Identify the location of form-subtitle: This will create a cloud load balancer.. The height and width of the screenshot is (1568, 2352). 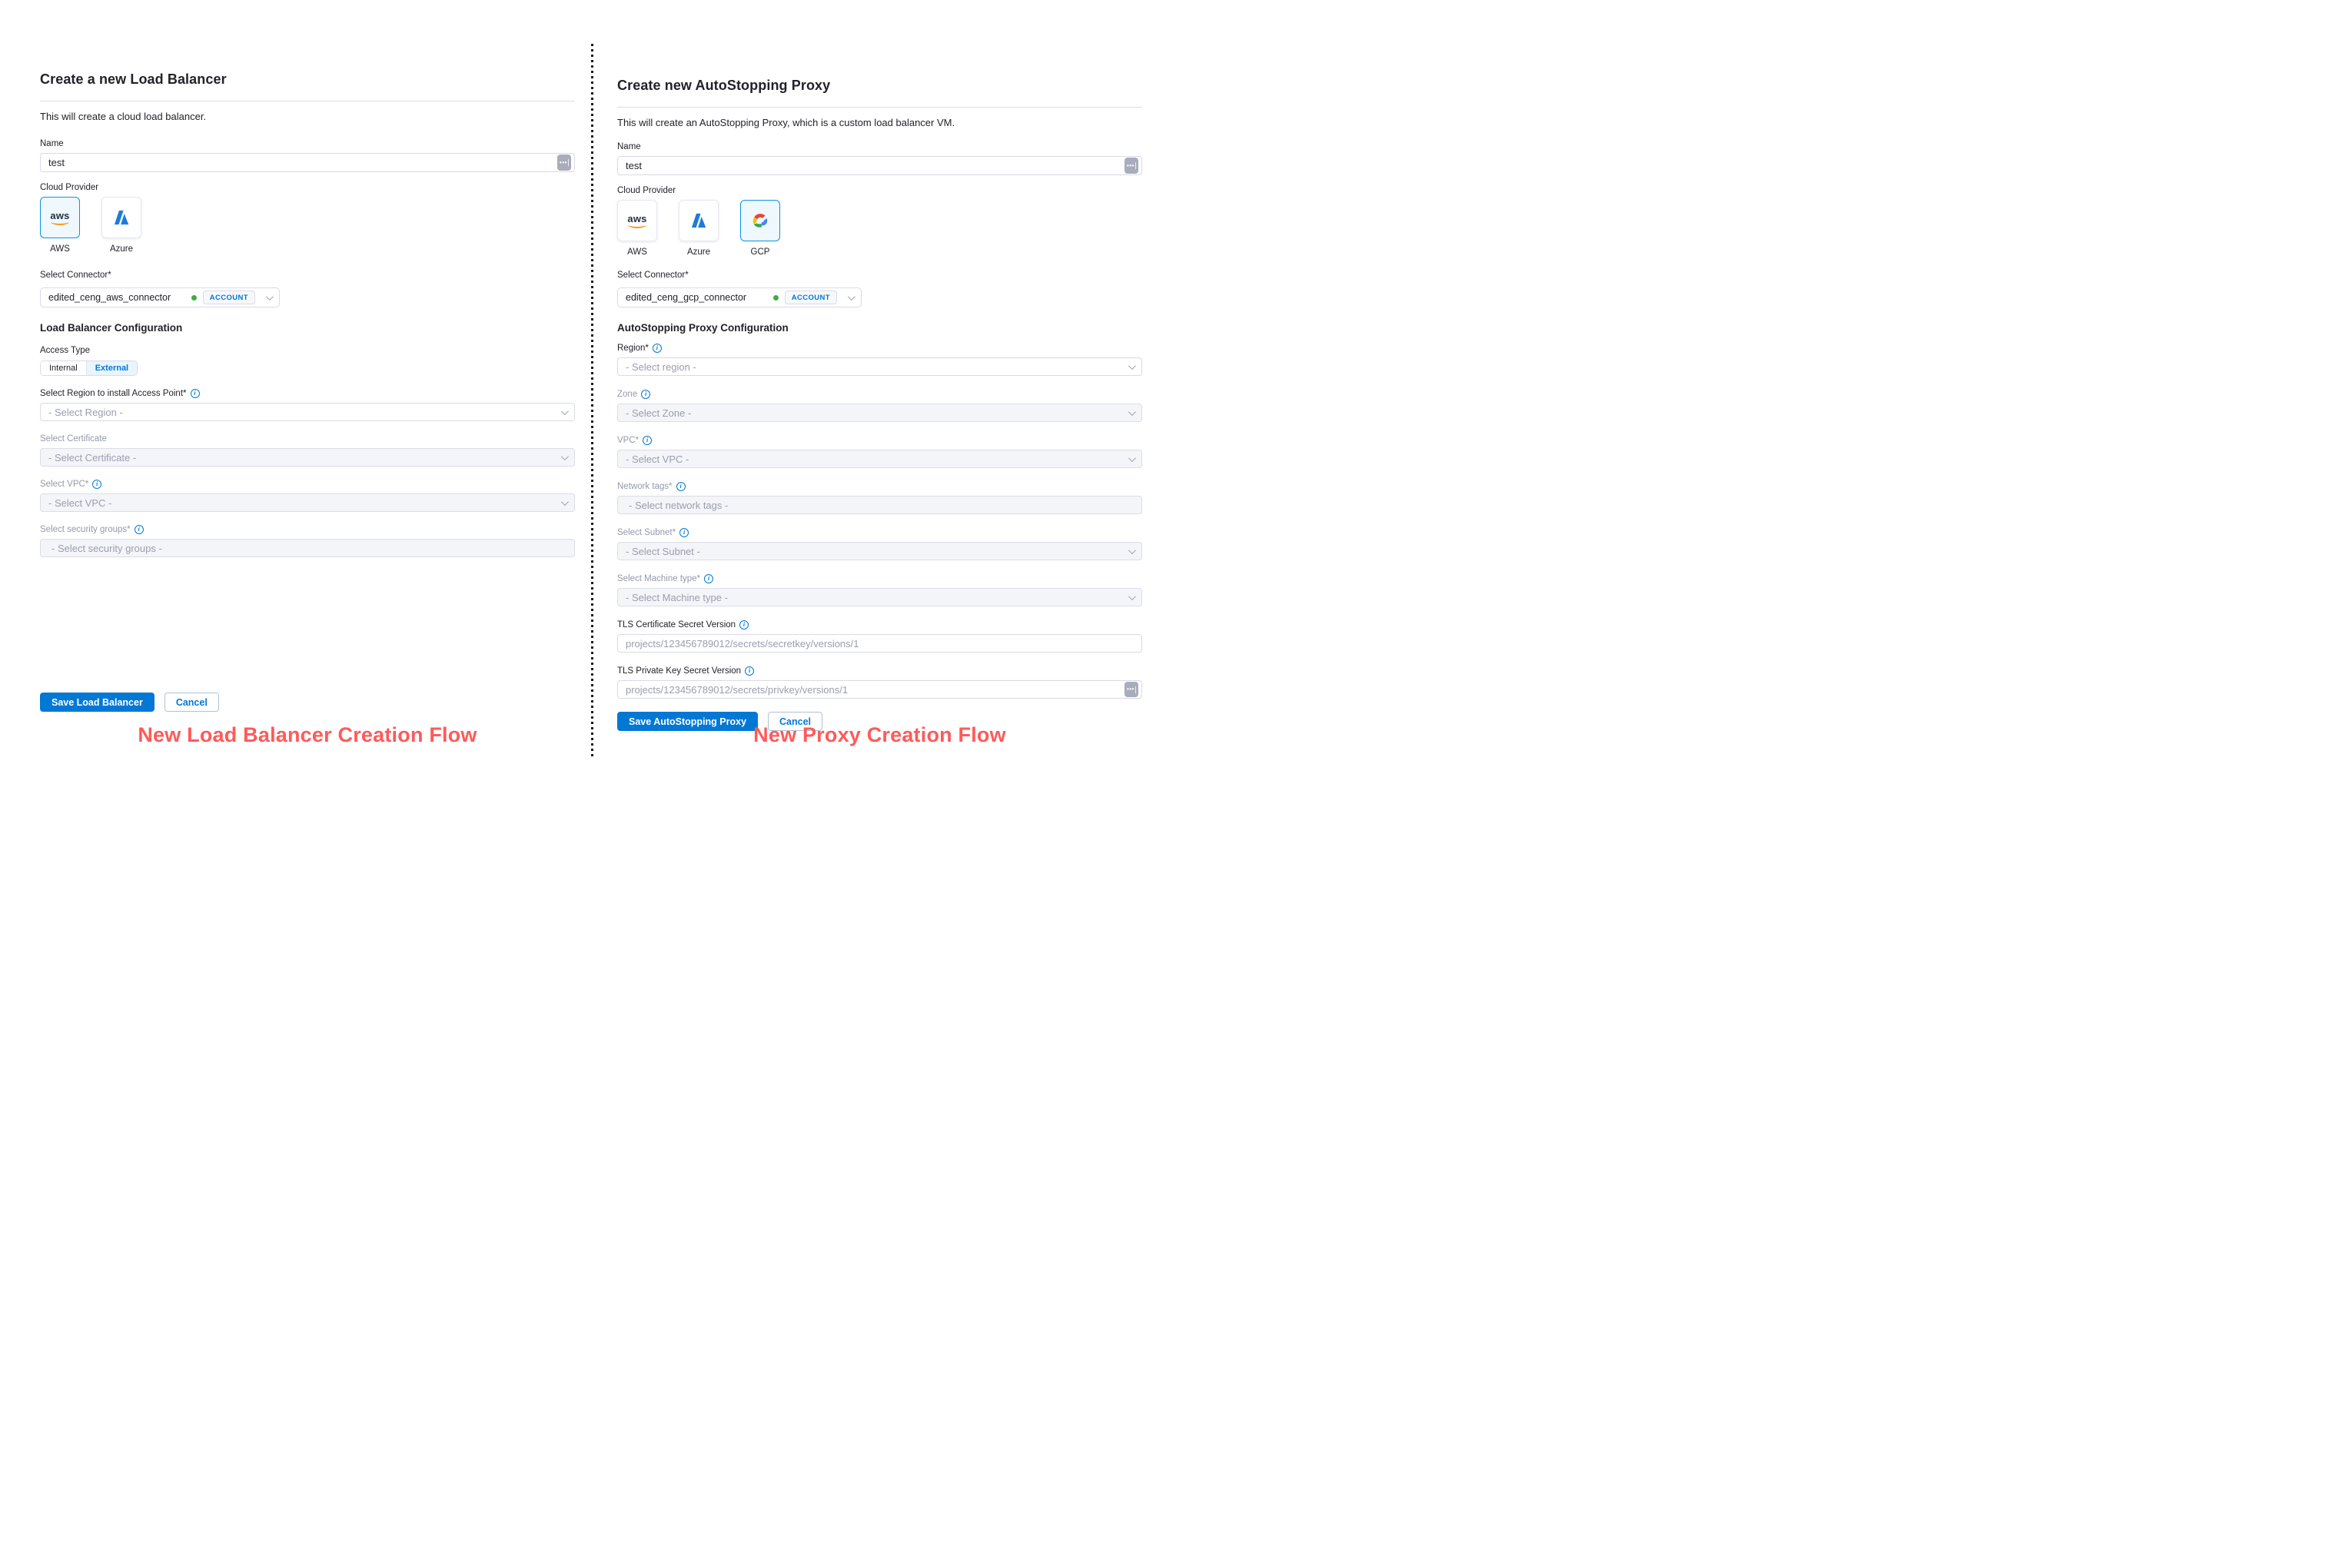
(123, 116).